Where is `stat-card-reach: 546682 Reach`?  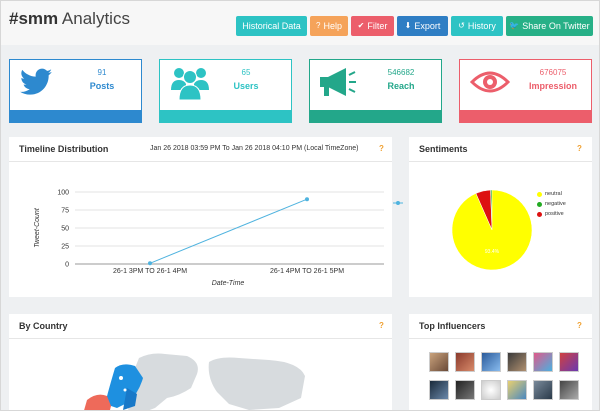
stat-card-reach: 546682 Reach is located at coordinates (375, 91).